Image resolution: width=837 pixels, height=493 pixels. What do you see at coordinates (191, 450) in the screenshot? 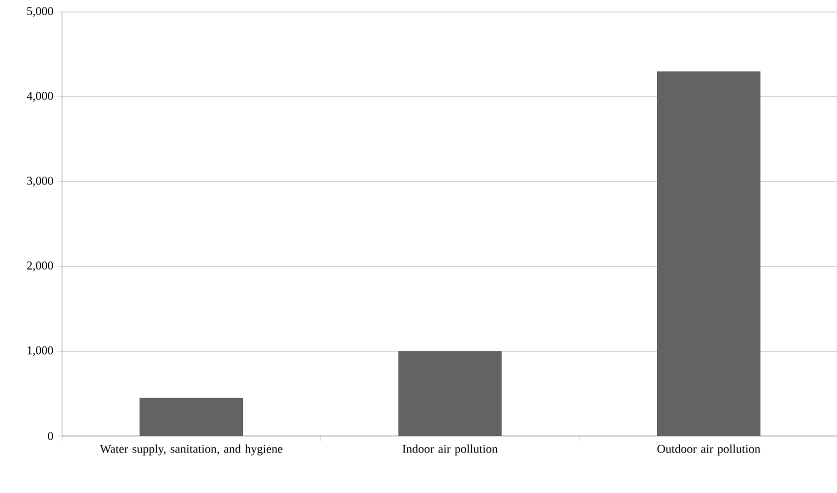
I see `x-tick-label: Water supply, sanitation, and hygiene` at bounding box center [191, 450].